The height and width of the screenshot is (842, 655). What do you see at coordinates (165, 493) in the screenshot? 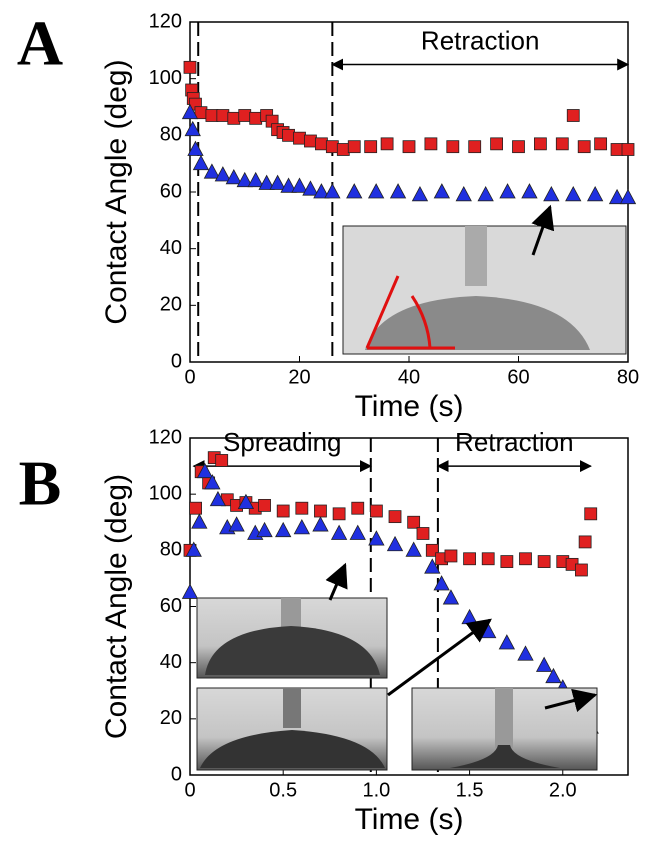
I see `y-tick-label: 100` at bounding box center [165, 493].